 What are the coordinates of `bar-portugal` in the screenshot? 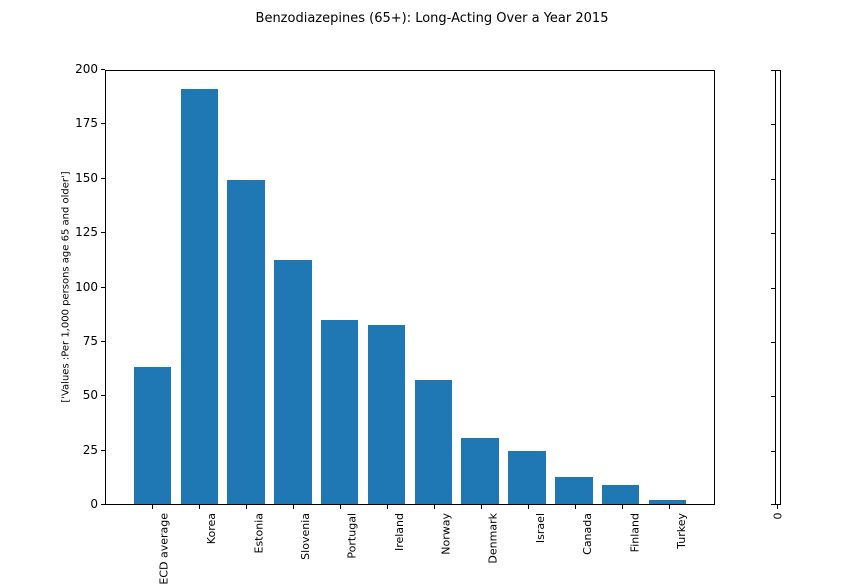 It's located at (340, 411).